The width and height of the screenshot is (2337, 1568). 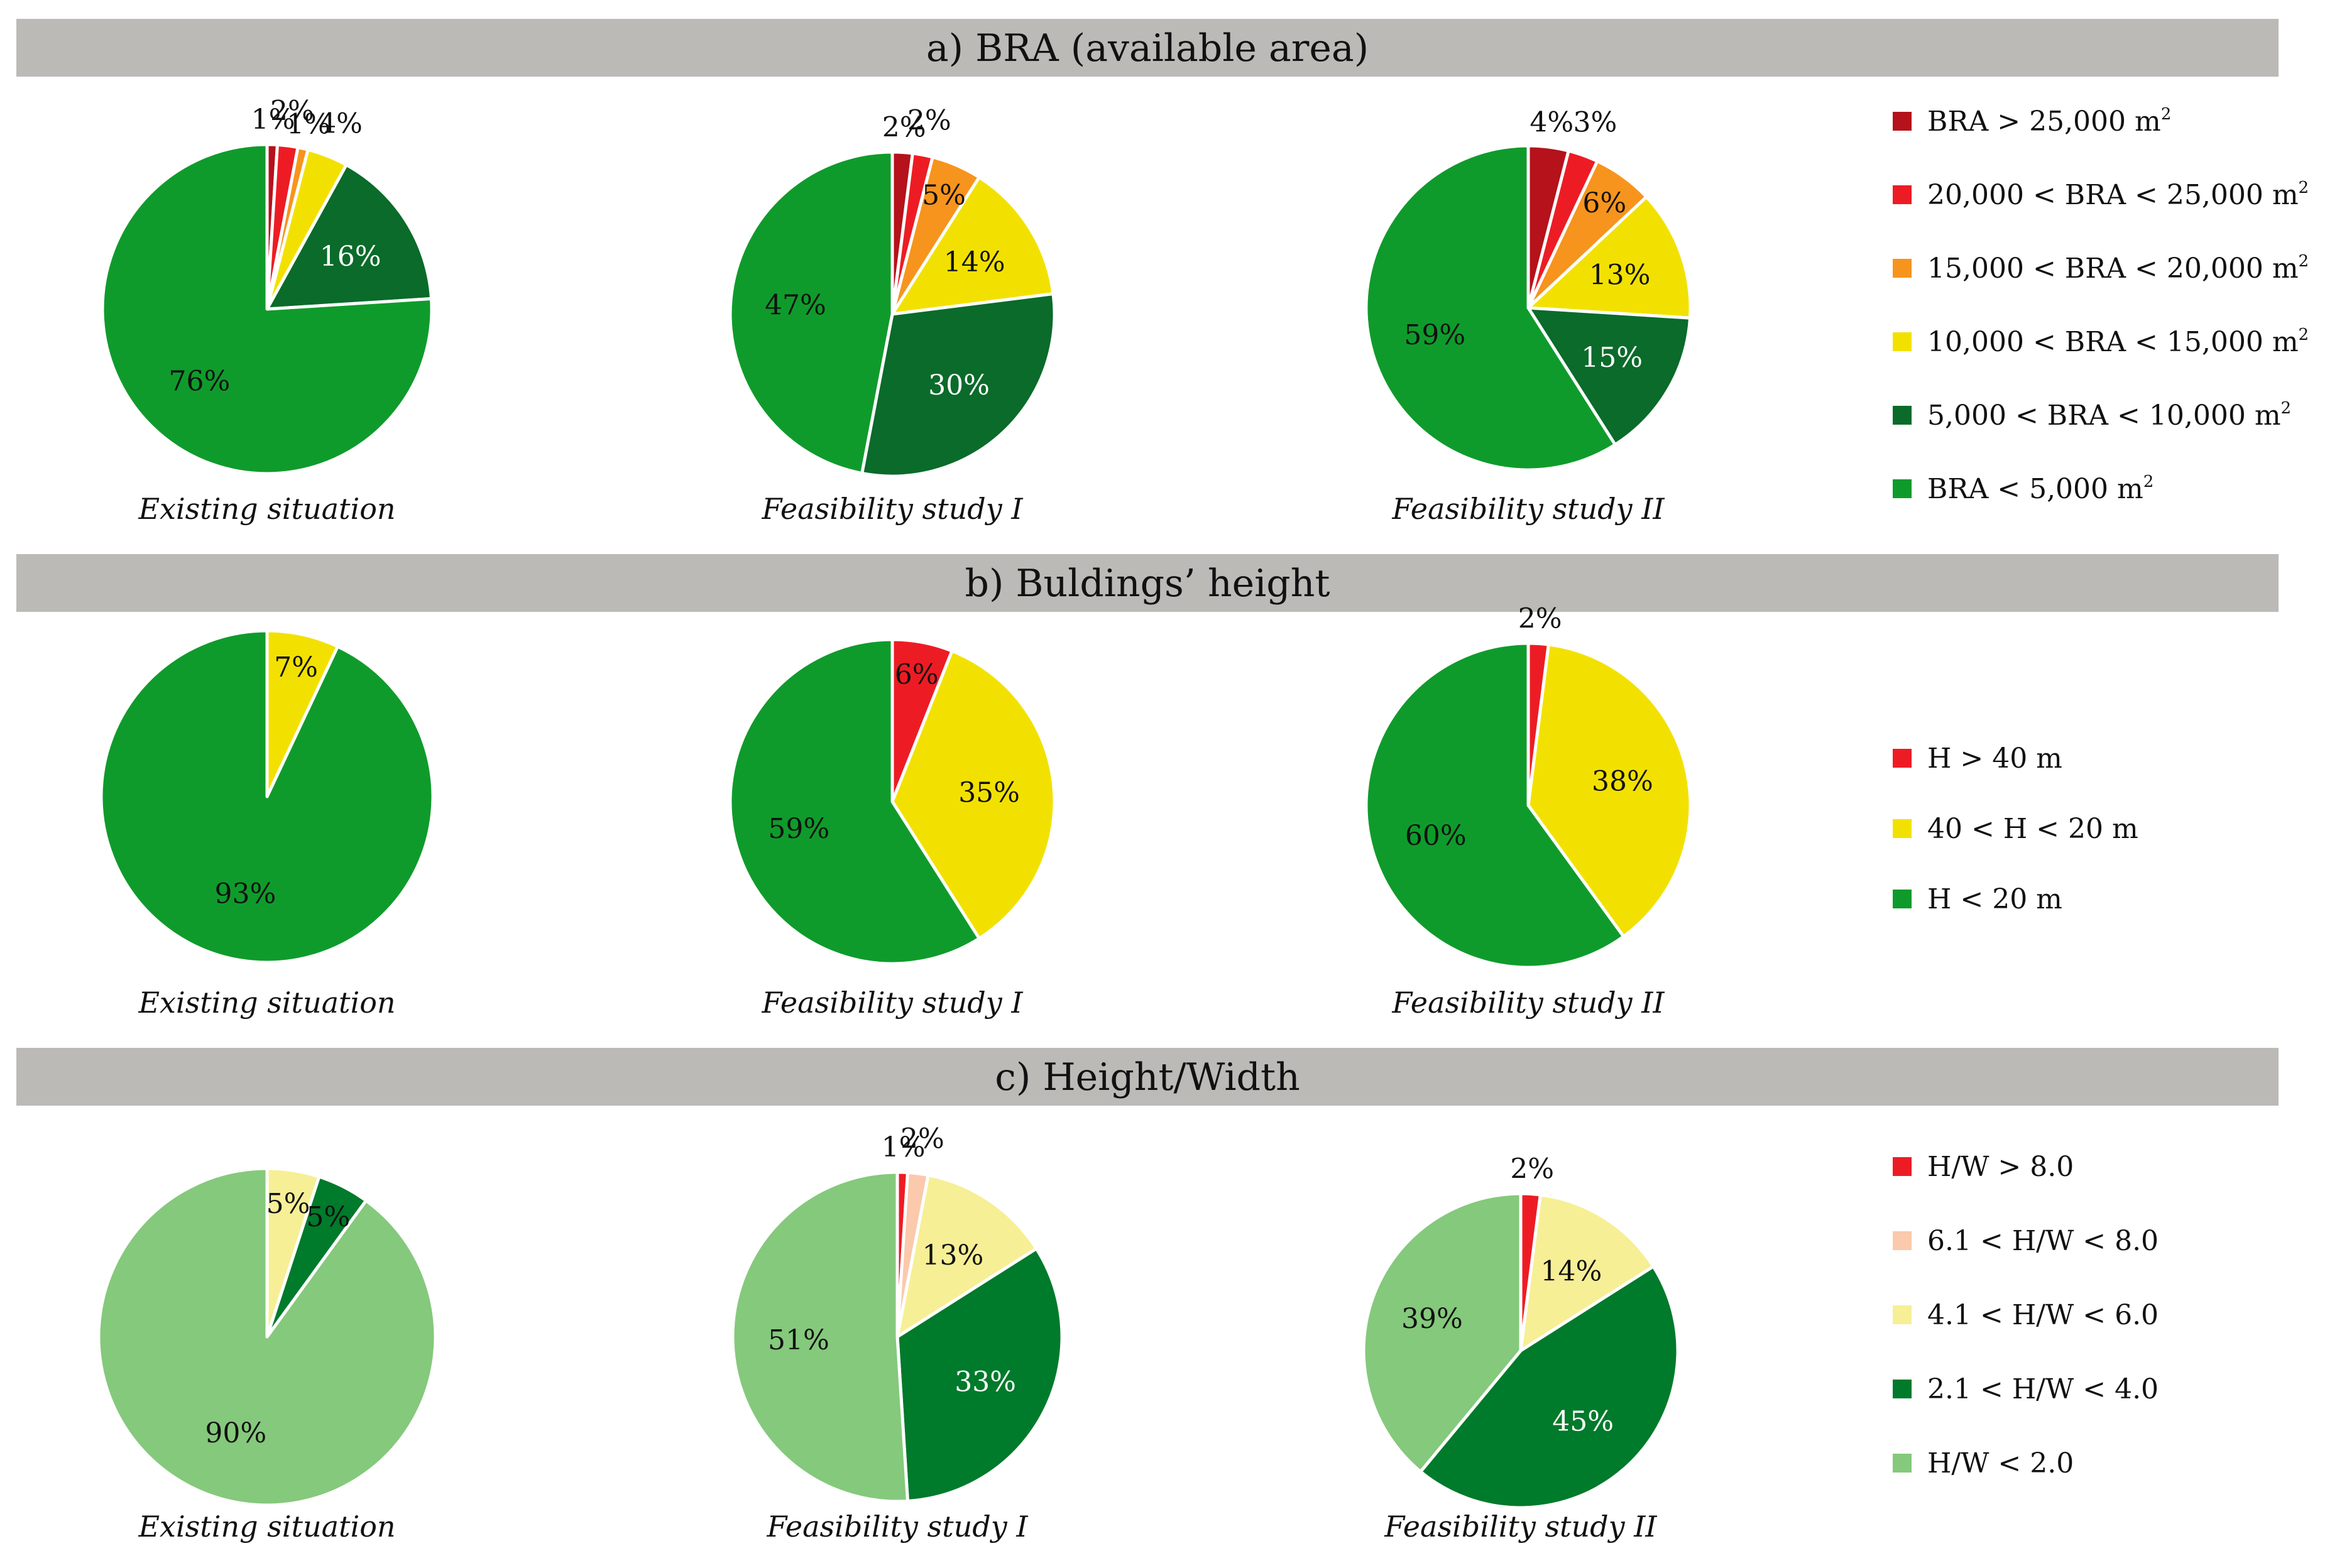 I want to click on section-title: b) Buldings’ height, so click(x=1147, y=584).